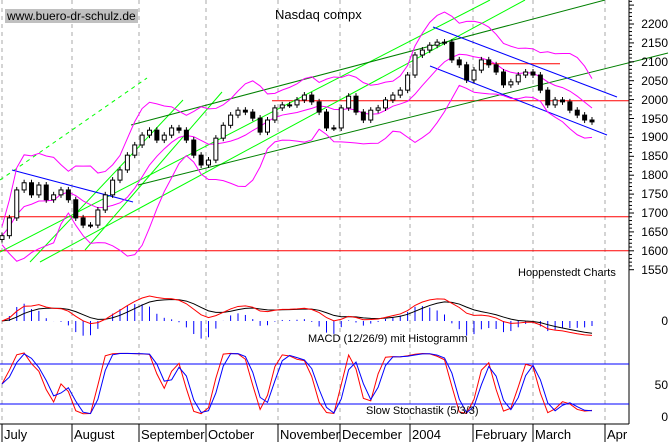 The image size is (671, 442). Describe the element at coordinates (654, 194) in the screenshot. I see `price-tick: 1750` at that location.